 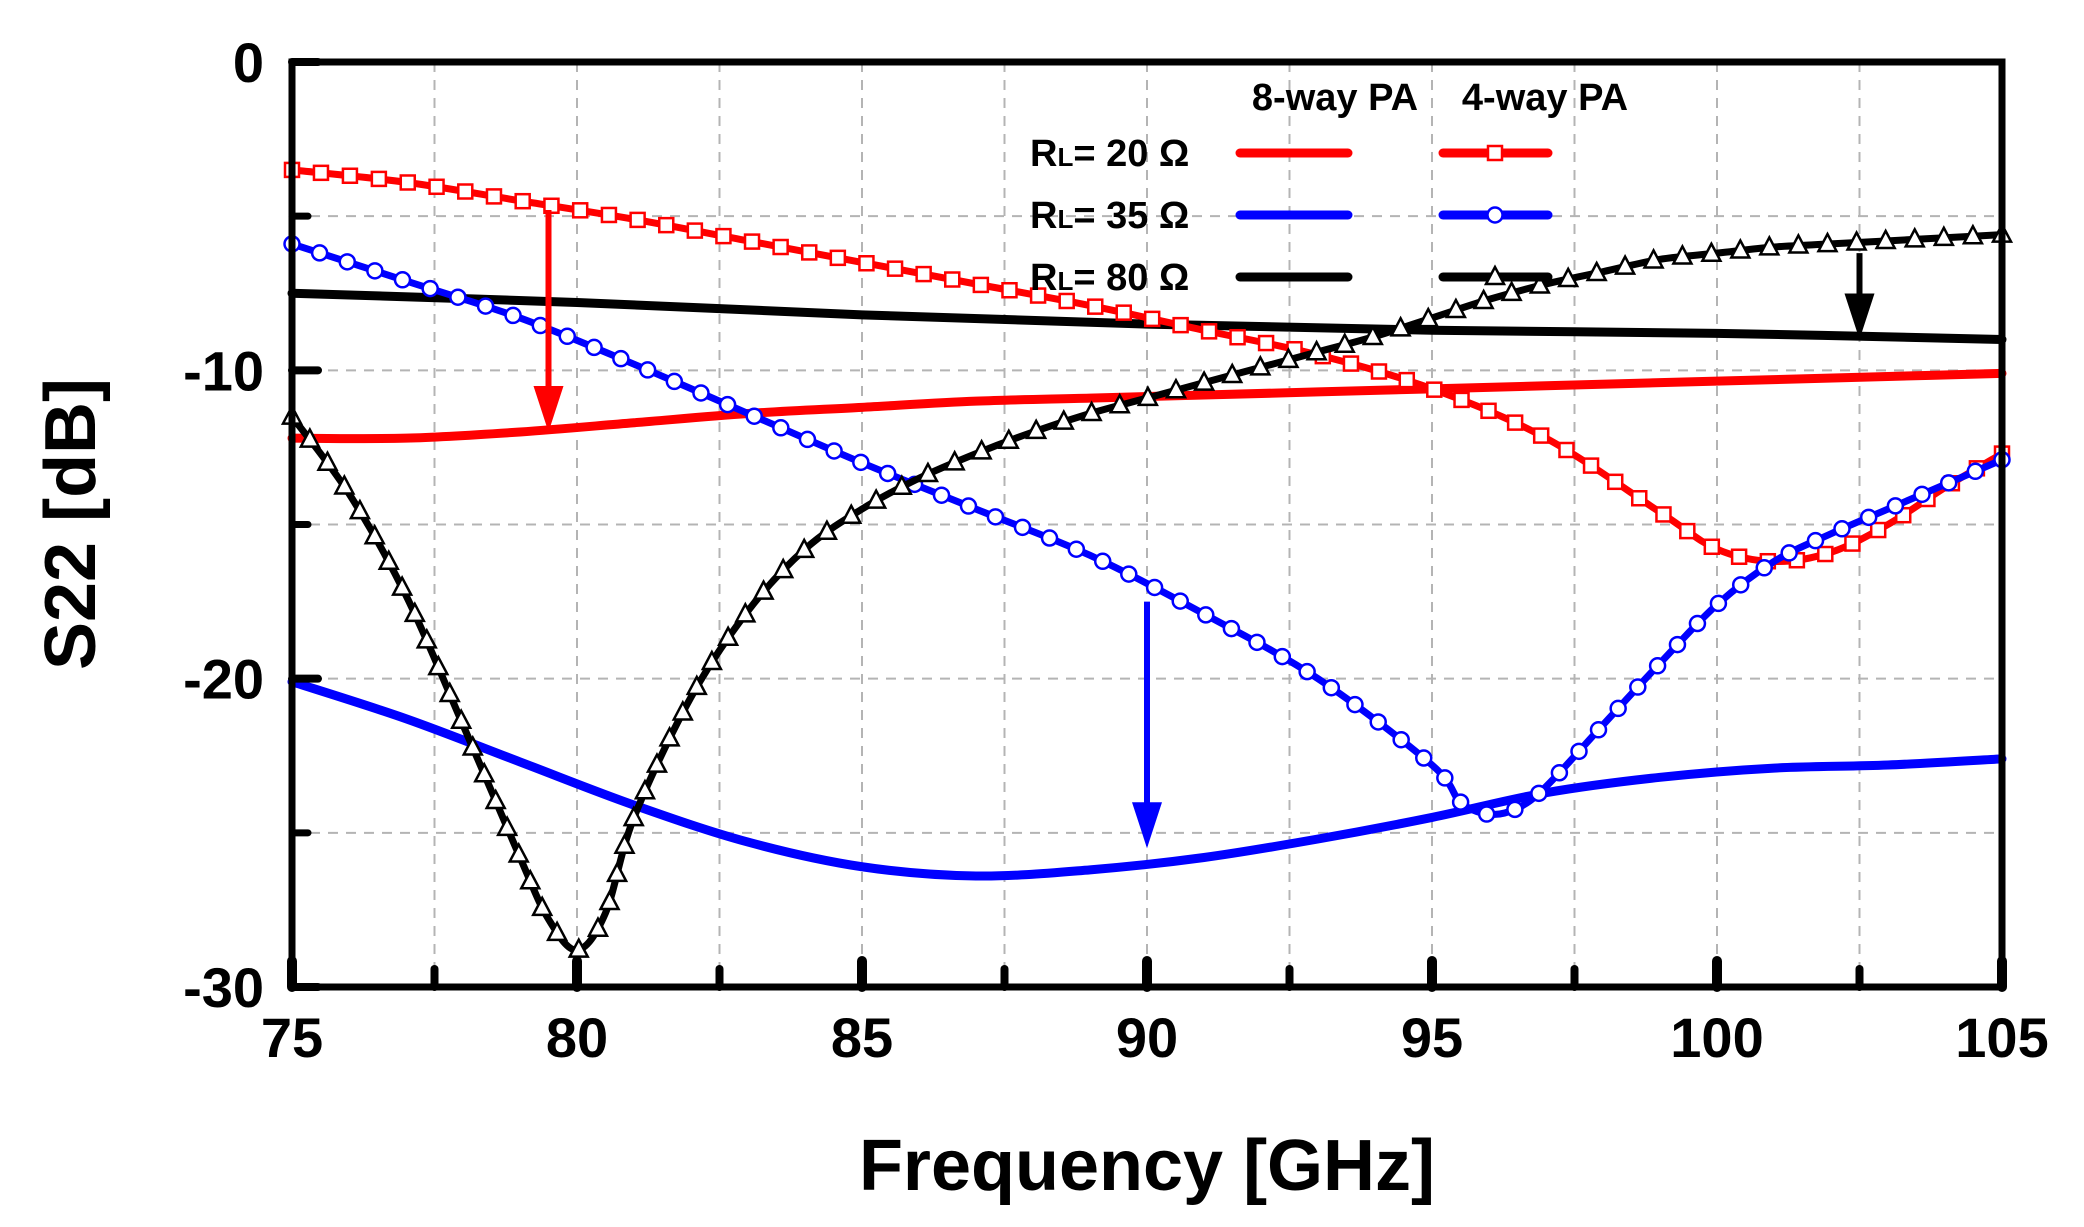 I want to click on legend-label: RL= 20 Ω, so click(x=1109, y=154).